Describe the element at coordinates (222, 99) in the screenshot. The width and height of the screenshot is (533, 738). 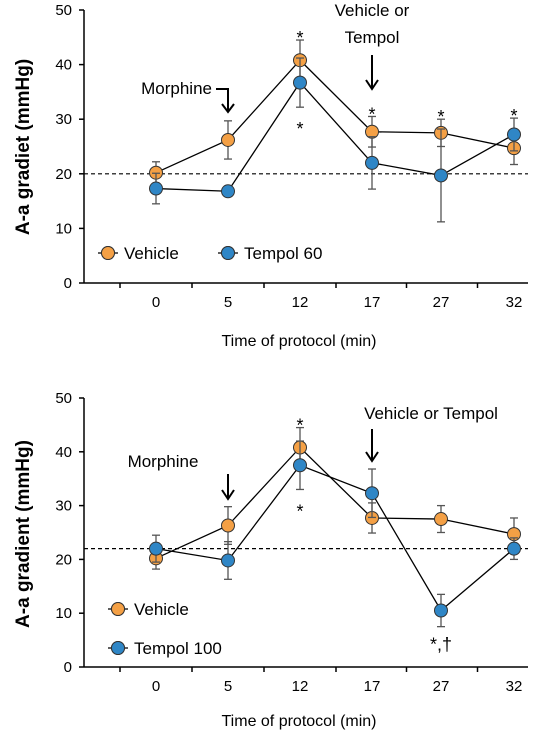
I see `annotation-morphine-arrow` at that location.